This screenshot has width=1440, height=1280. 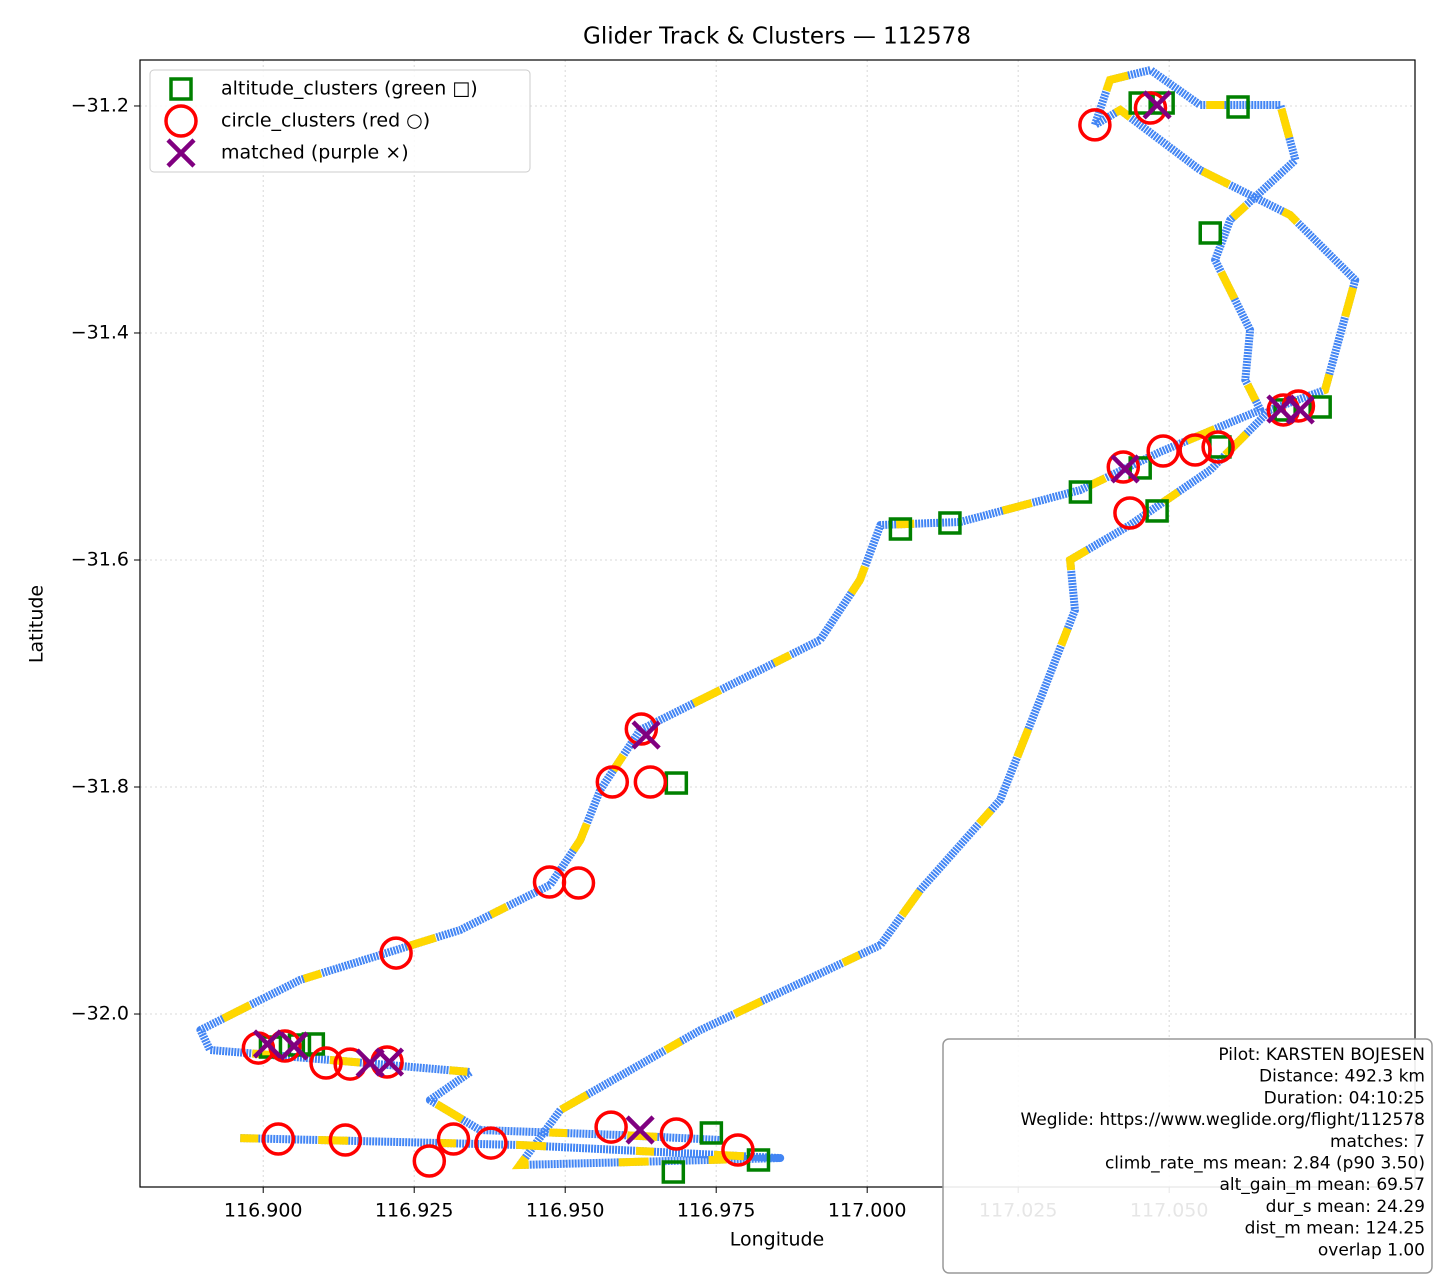 I want to click on info-line: overlap 1.00, so click(x=1371, y=1250).